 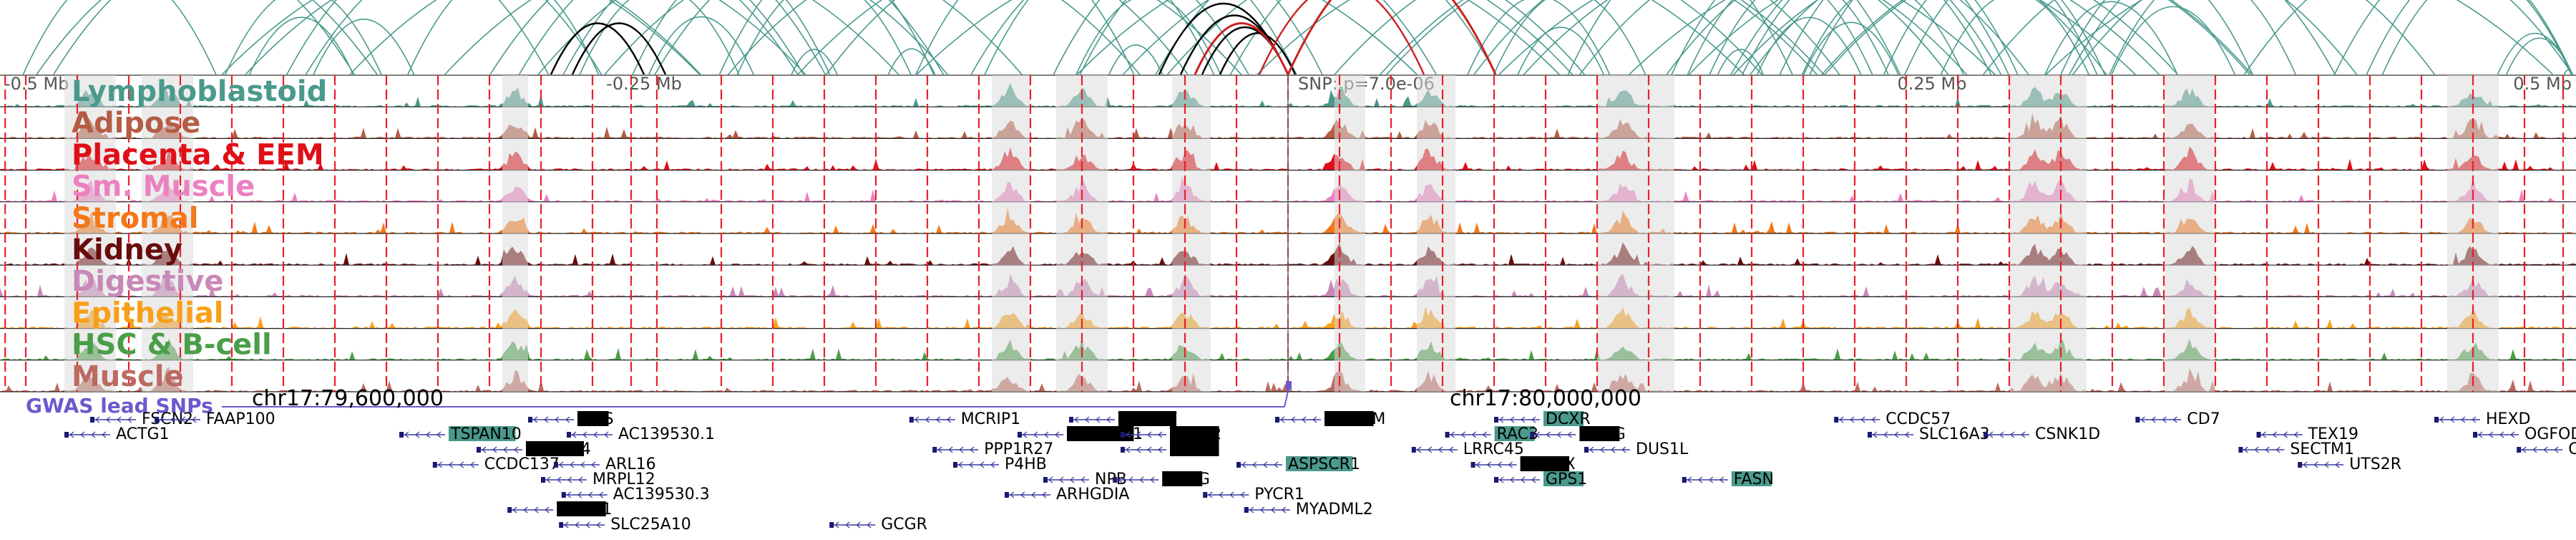 What do you see at coordinates (1092, 494) in the screenshot?
I see `gene-label: ARHGDIA` at bounding box center [1092, 494].